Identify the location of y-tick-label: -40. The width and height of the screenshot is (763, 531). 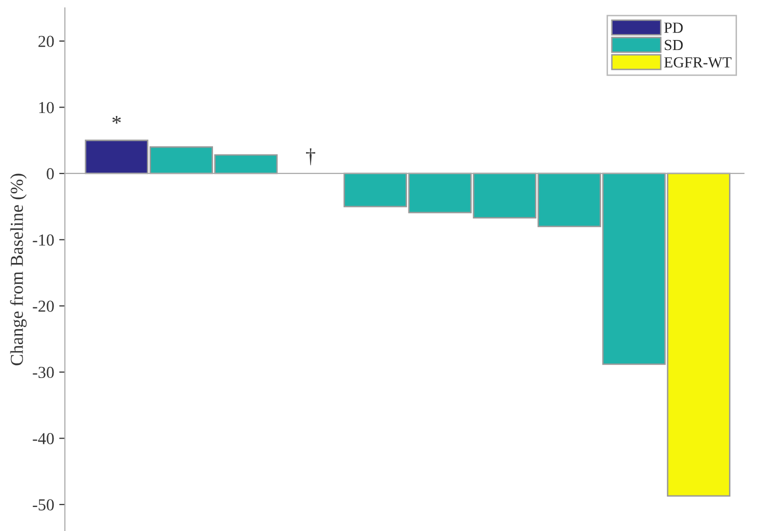
(43, 438).